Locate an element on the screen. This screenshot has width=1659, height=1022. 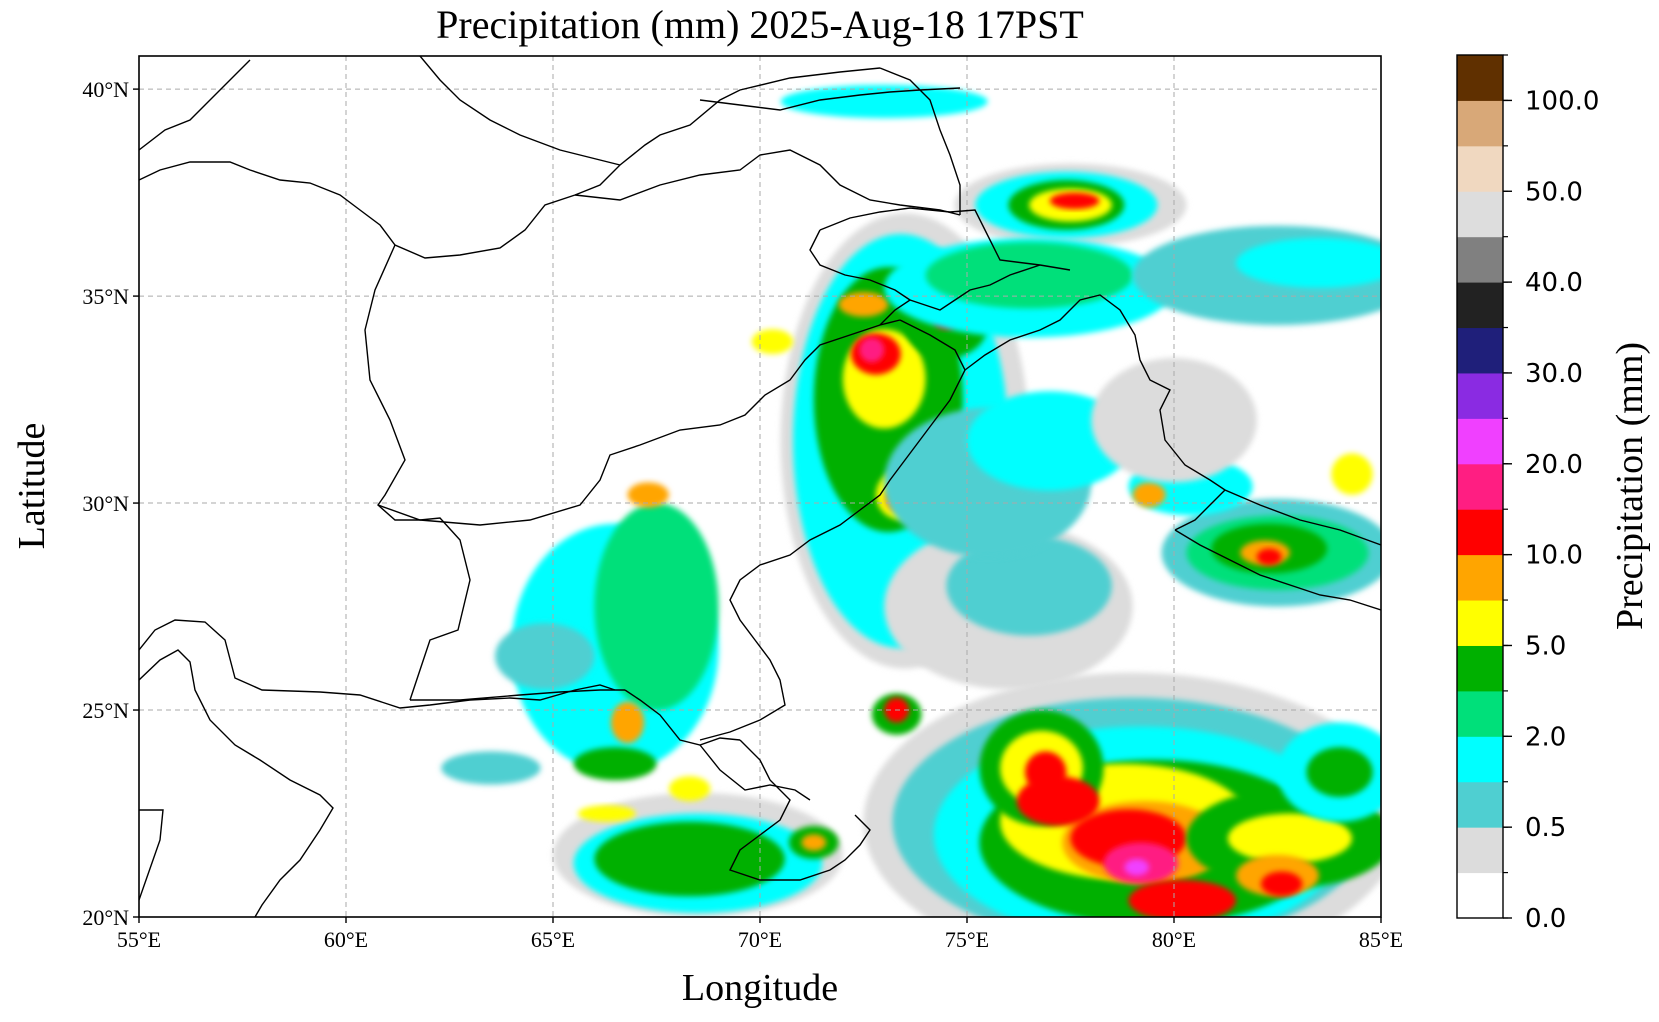
x-tick-label: 75°E is located at coordinates (967, 939).